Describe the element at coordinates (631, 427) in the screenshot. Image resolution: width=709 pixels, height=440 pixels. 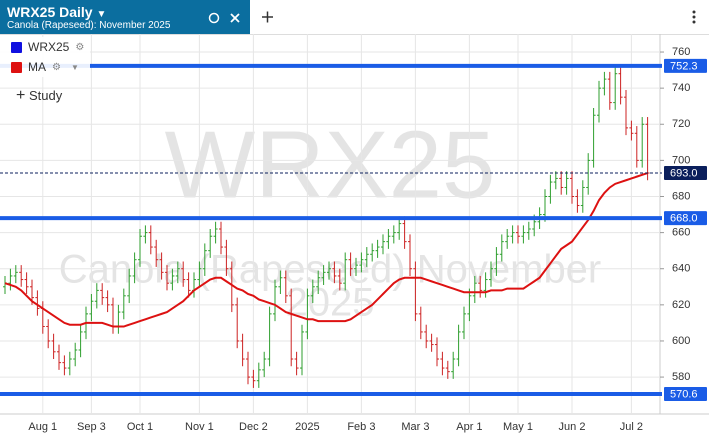
I see `x-tick-label: Jul 2` at that location.